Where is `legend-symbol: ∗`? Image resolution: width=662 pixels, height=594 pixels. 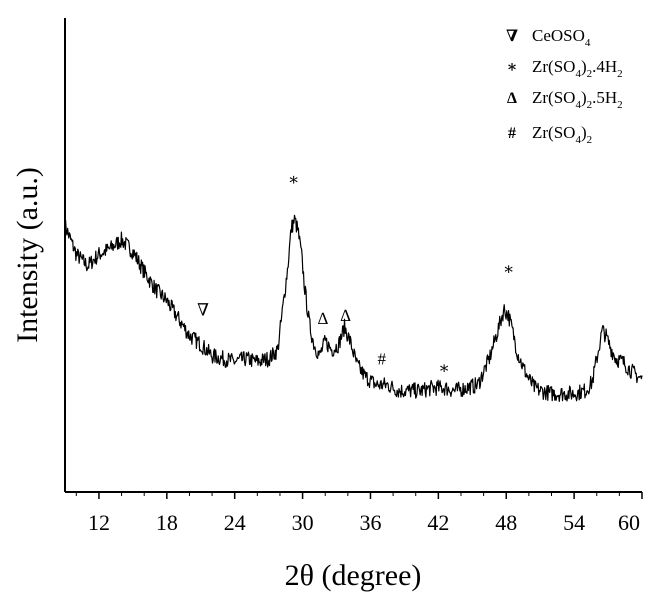 legend-symbol: ∗ is located at coordinates (511, 67).